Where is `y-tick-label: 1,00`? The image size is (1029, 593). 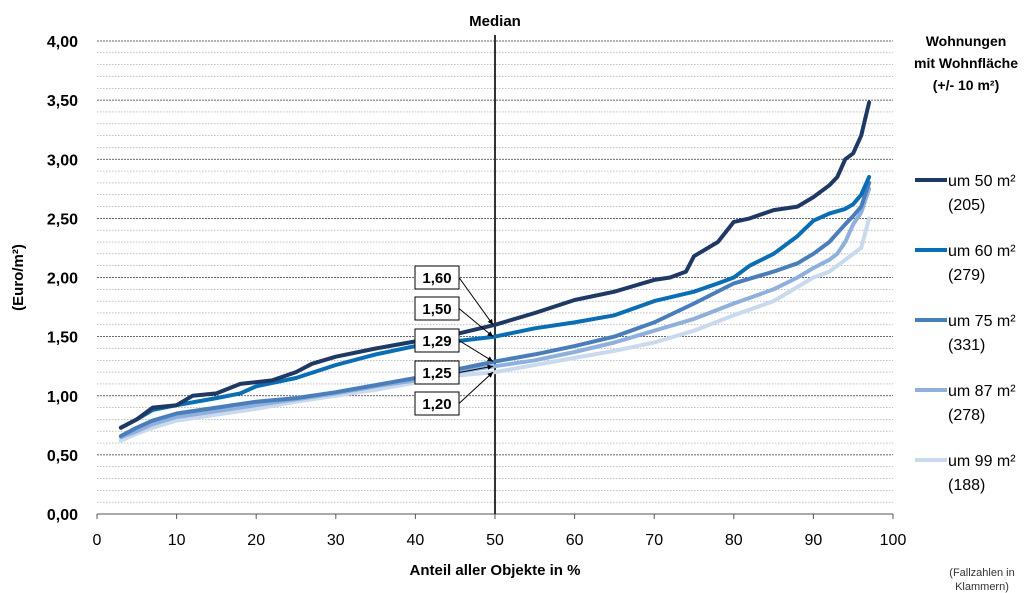
y-tick-label: 1,00 is located at coordinates (62, 397).